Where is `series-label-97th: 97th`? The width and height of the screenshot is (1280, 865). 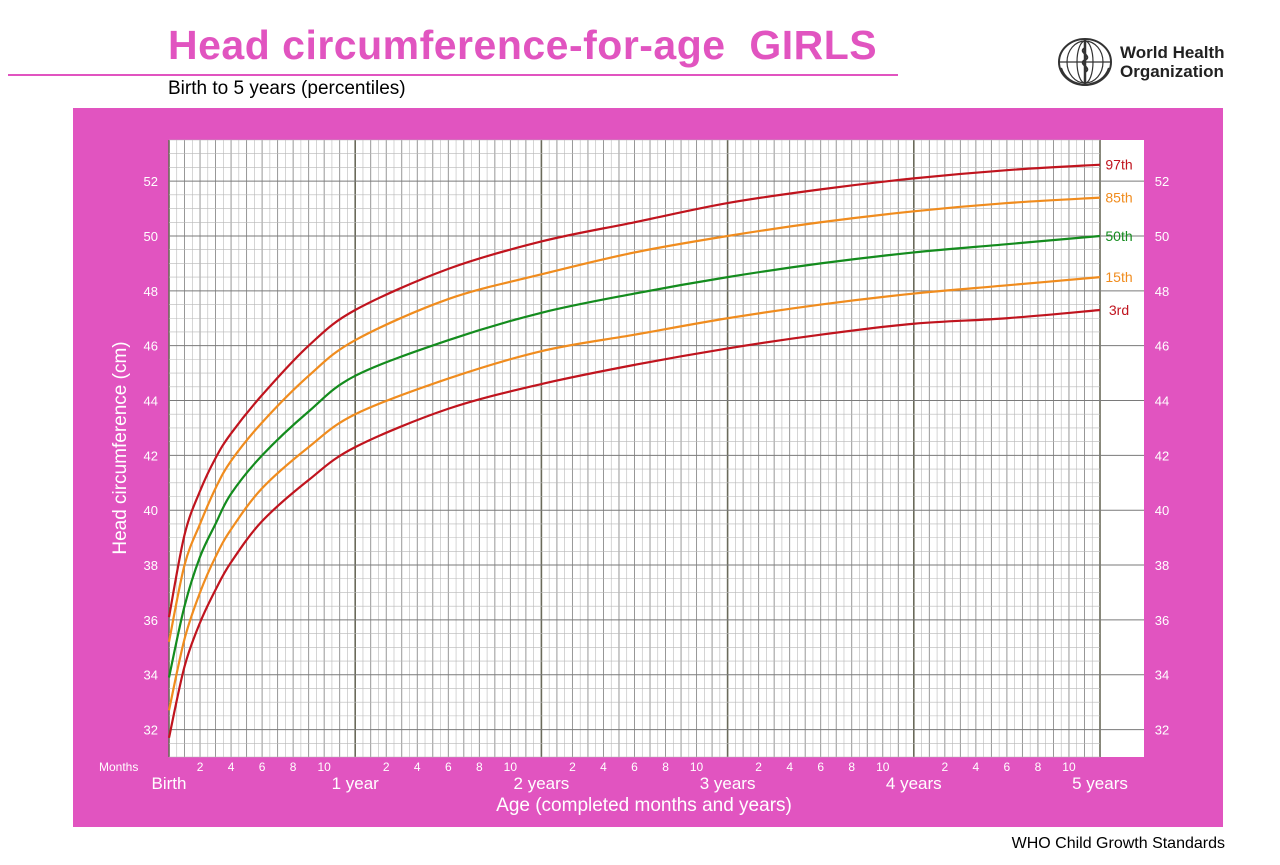
series-label-97th: 97th is located at coordinates (1118, 165).